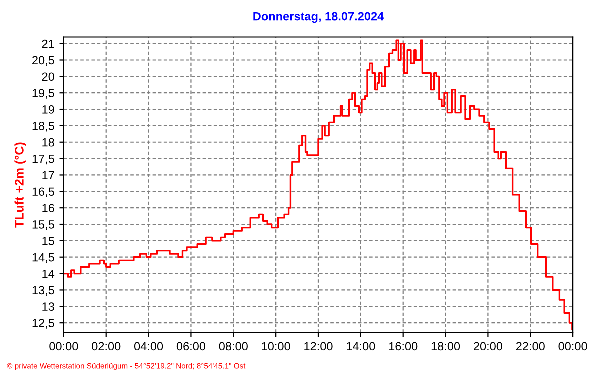 Image resolution: width=592 pixels, height=384 pixels. I want to click on y-tick-label: 18, so click(48, 142).